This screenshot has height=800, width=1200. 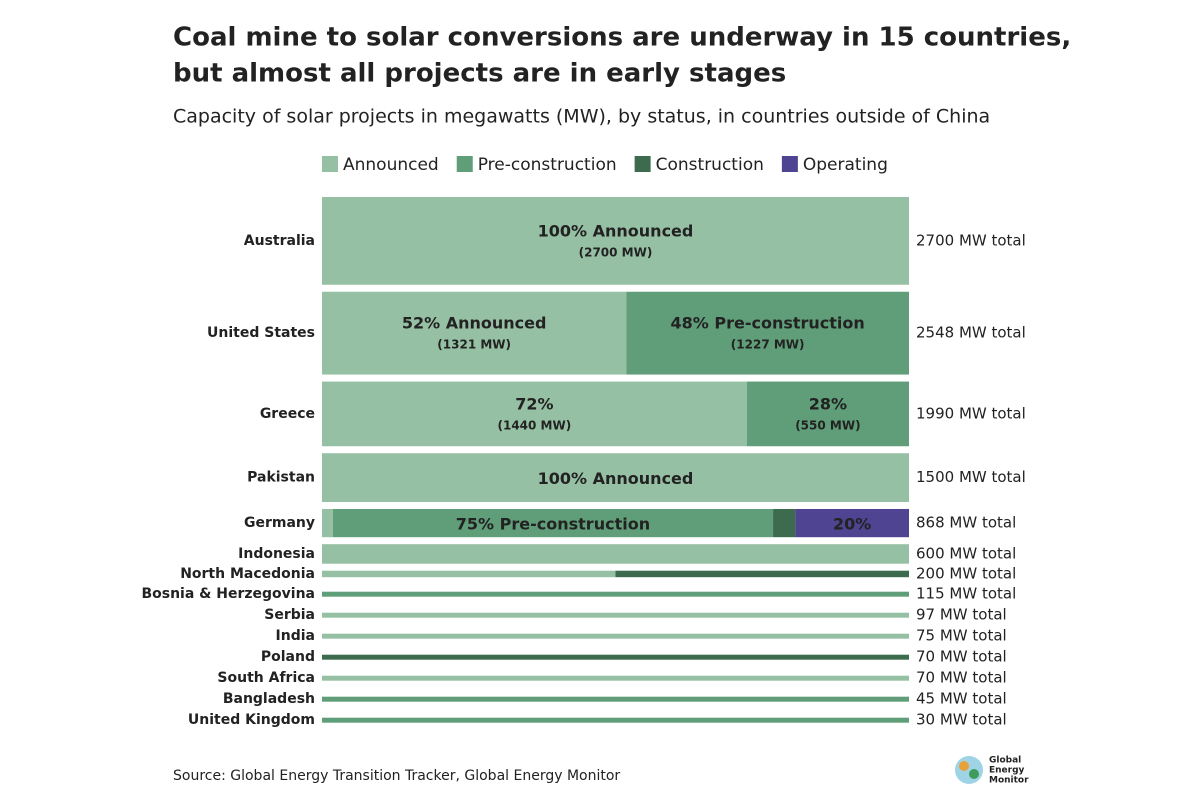 I want to click on bar-row: Bosnia & Herzegovina 115 MW total, so click(x=578, y=594).